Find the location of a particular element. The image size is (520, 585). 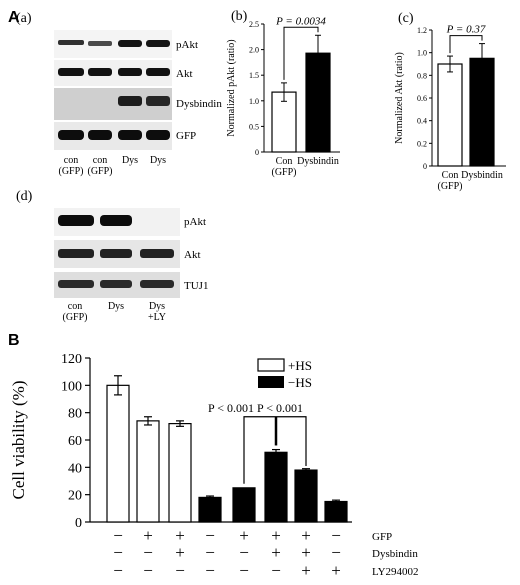

blot-d-lane-label: Dys is located at coordinates (116, 306).